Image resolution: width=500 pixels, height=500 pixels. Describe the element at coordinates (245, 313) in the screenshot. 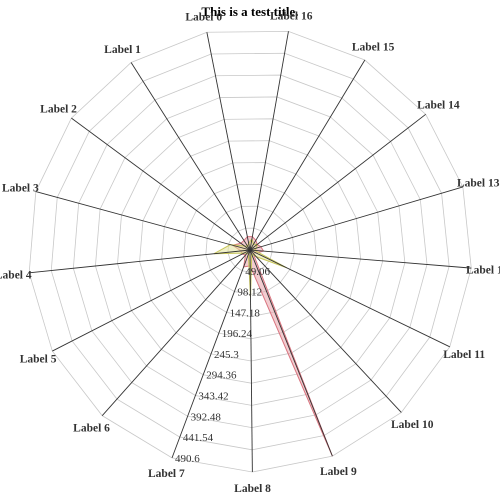

I see `tick-label: 147.18` at that location.